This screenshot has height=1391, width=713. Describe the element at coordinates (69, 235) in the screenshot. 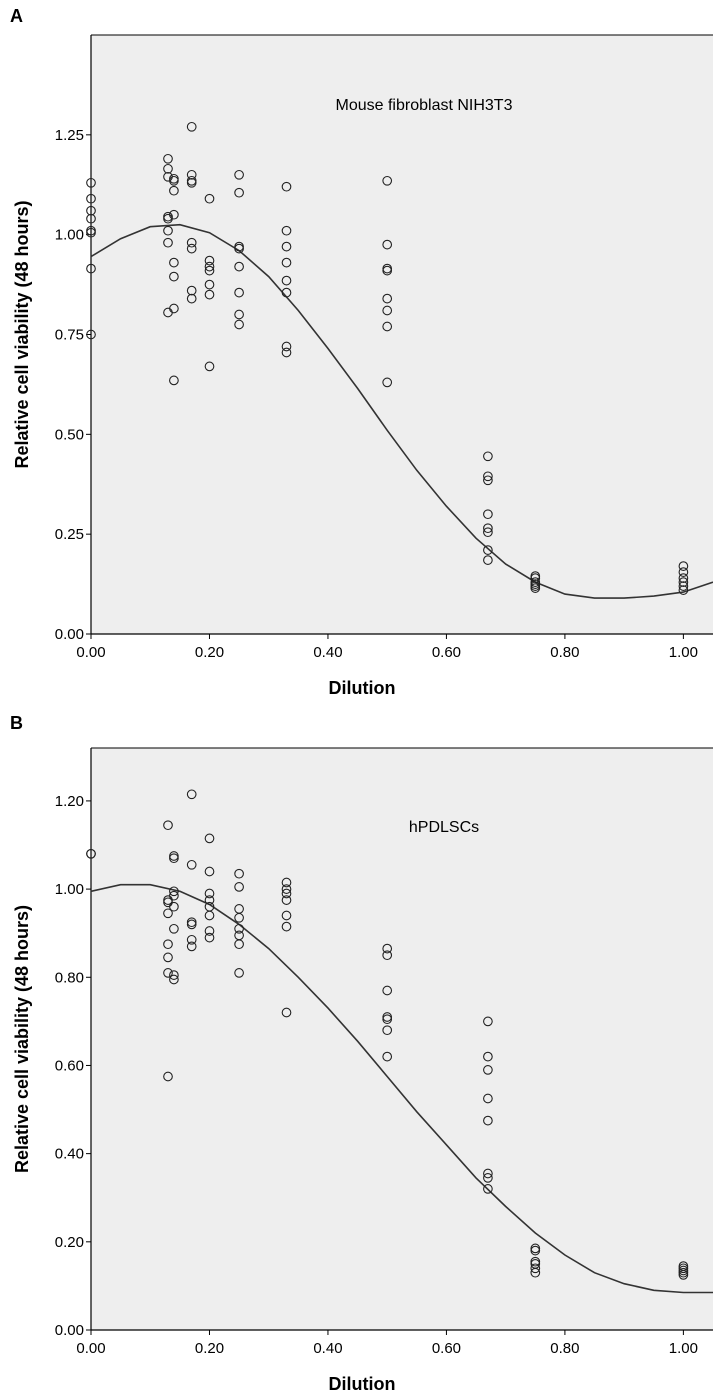

I see `y-tick-label: 1.00` at that location.